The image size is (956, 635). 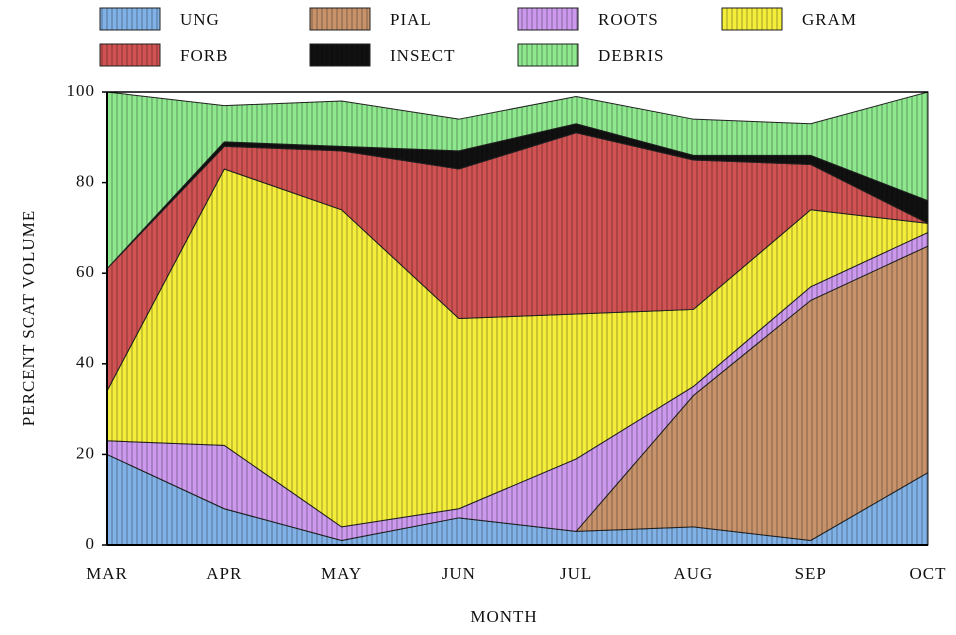 What do you see at coordinates (341, 573) in the screenshot?
I see `x-tick-label: MAY` at bounding box center [341, 573].